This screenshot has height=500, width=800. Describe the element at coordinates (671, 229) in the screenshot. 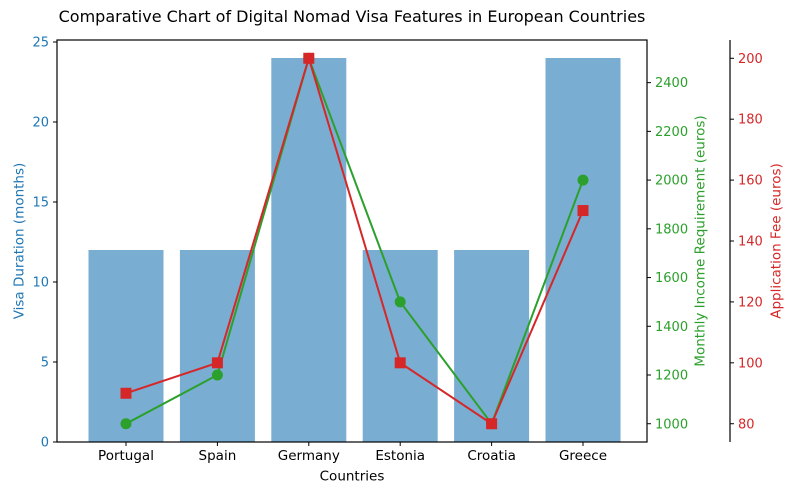

I see `income-axis-tick-label: 1800` at that location.